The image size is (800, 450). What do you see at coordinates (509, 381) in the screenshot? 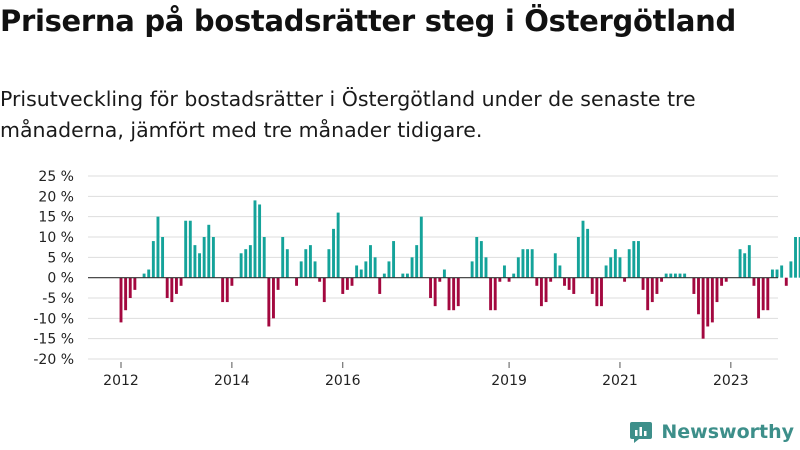
I see `x-tick-label: 2019` at bounding box center [509, 381].